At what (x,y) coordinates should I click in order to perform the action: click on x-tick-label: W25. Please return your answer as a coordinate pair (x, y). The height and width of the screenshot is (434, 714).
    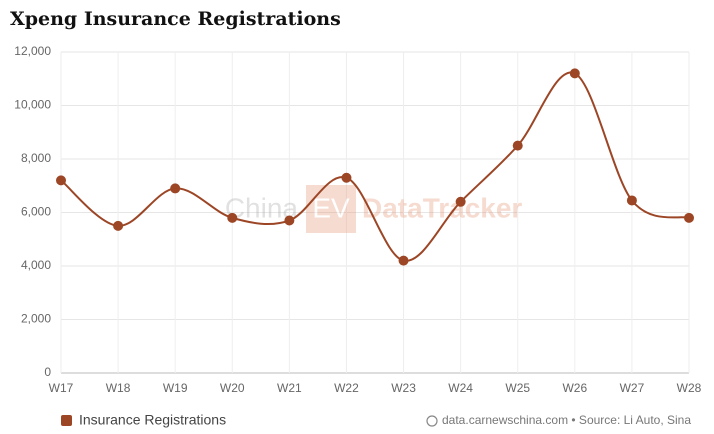
    Looking at the image, I should click on (517, 388).